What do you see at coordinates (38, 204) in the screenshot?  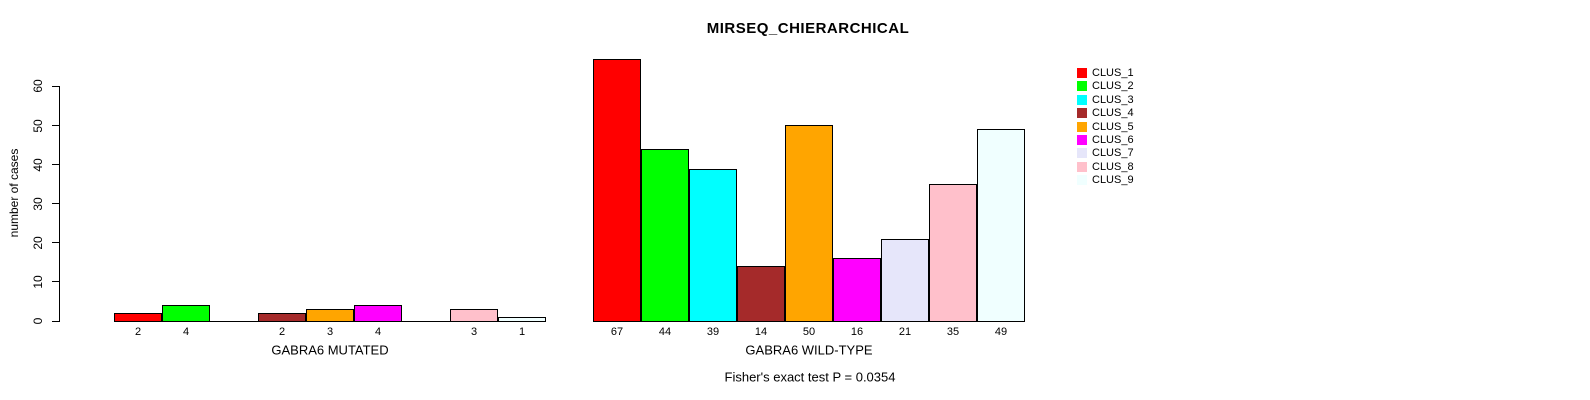 I see `y-tick-label: 30` at bounding box center [38, 204].